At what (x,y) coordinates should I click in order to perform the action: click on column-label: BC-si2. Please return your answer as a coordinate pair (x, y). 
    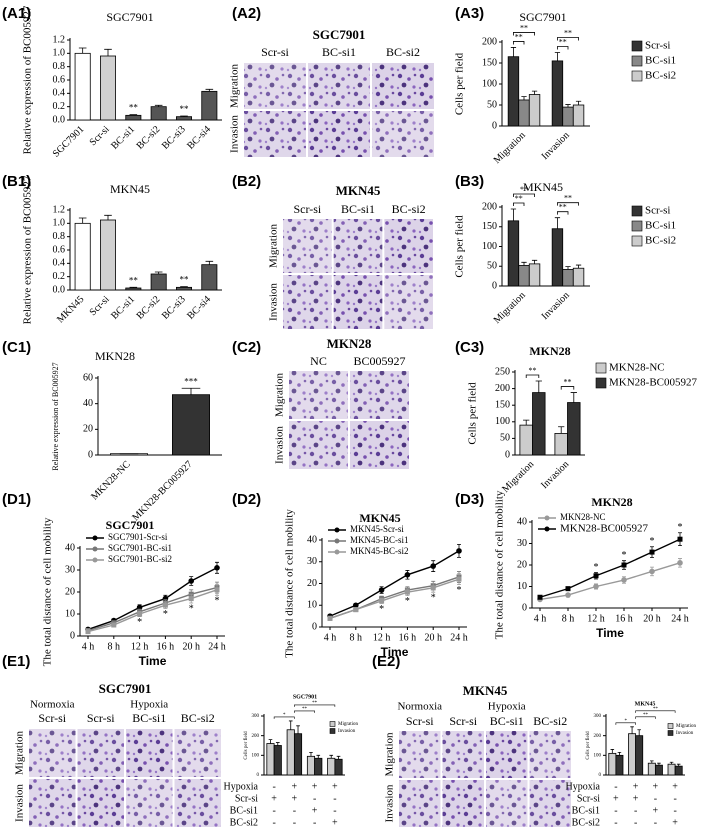
    Looking at the image, I should click on (550, 721).